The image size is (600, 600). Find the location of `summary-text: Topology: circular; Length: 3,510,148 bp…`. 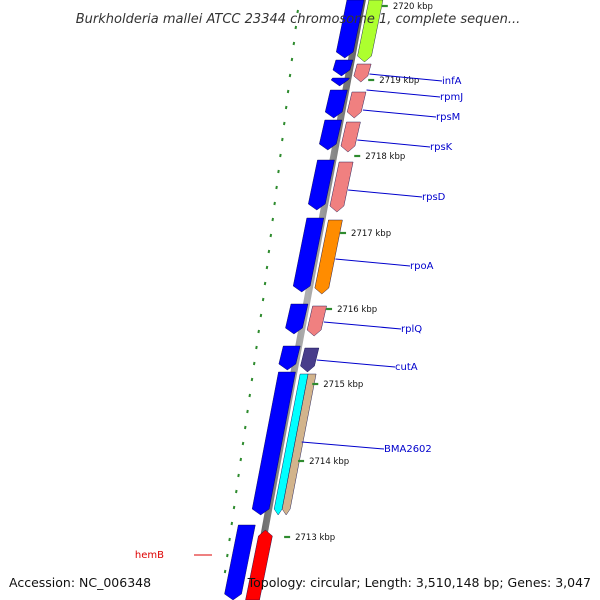

summary-text: Topology: circular; Length: 3,510,148 bp… is located at coordinates (419, 582).